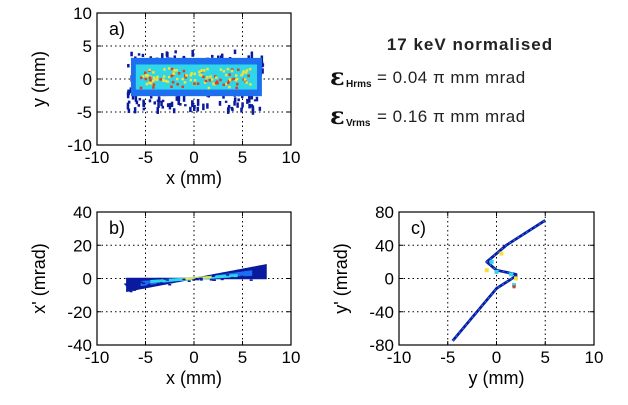 This screenshot has height=405, width=628. Describe the element at coordinates (39, 278) in the screenshot. I see `y-axis-label: x' (mrad)` at that location.